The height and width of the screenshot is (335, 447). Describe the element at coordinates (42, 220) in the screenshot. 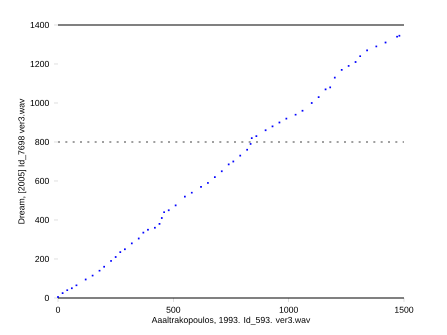

I see `y-tick-label: 400` at that location.